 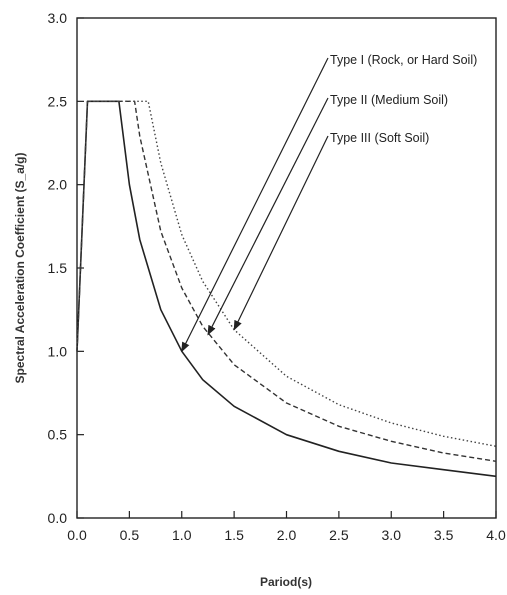 What do you see at coordinates (130, 535) in the screenshot?
I see `x-tick-label: 0.5` at bounding box center [130, 535].